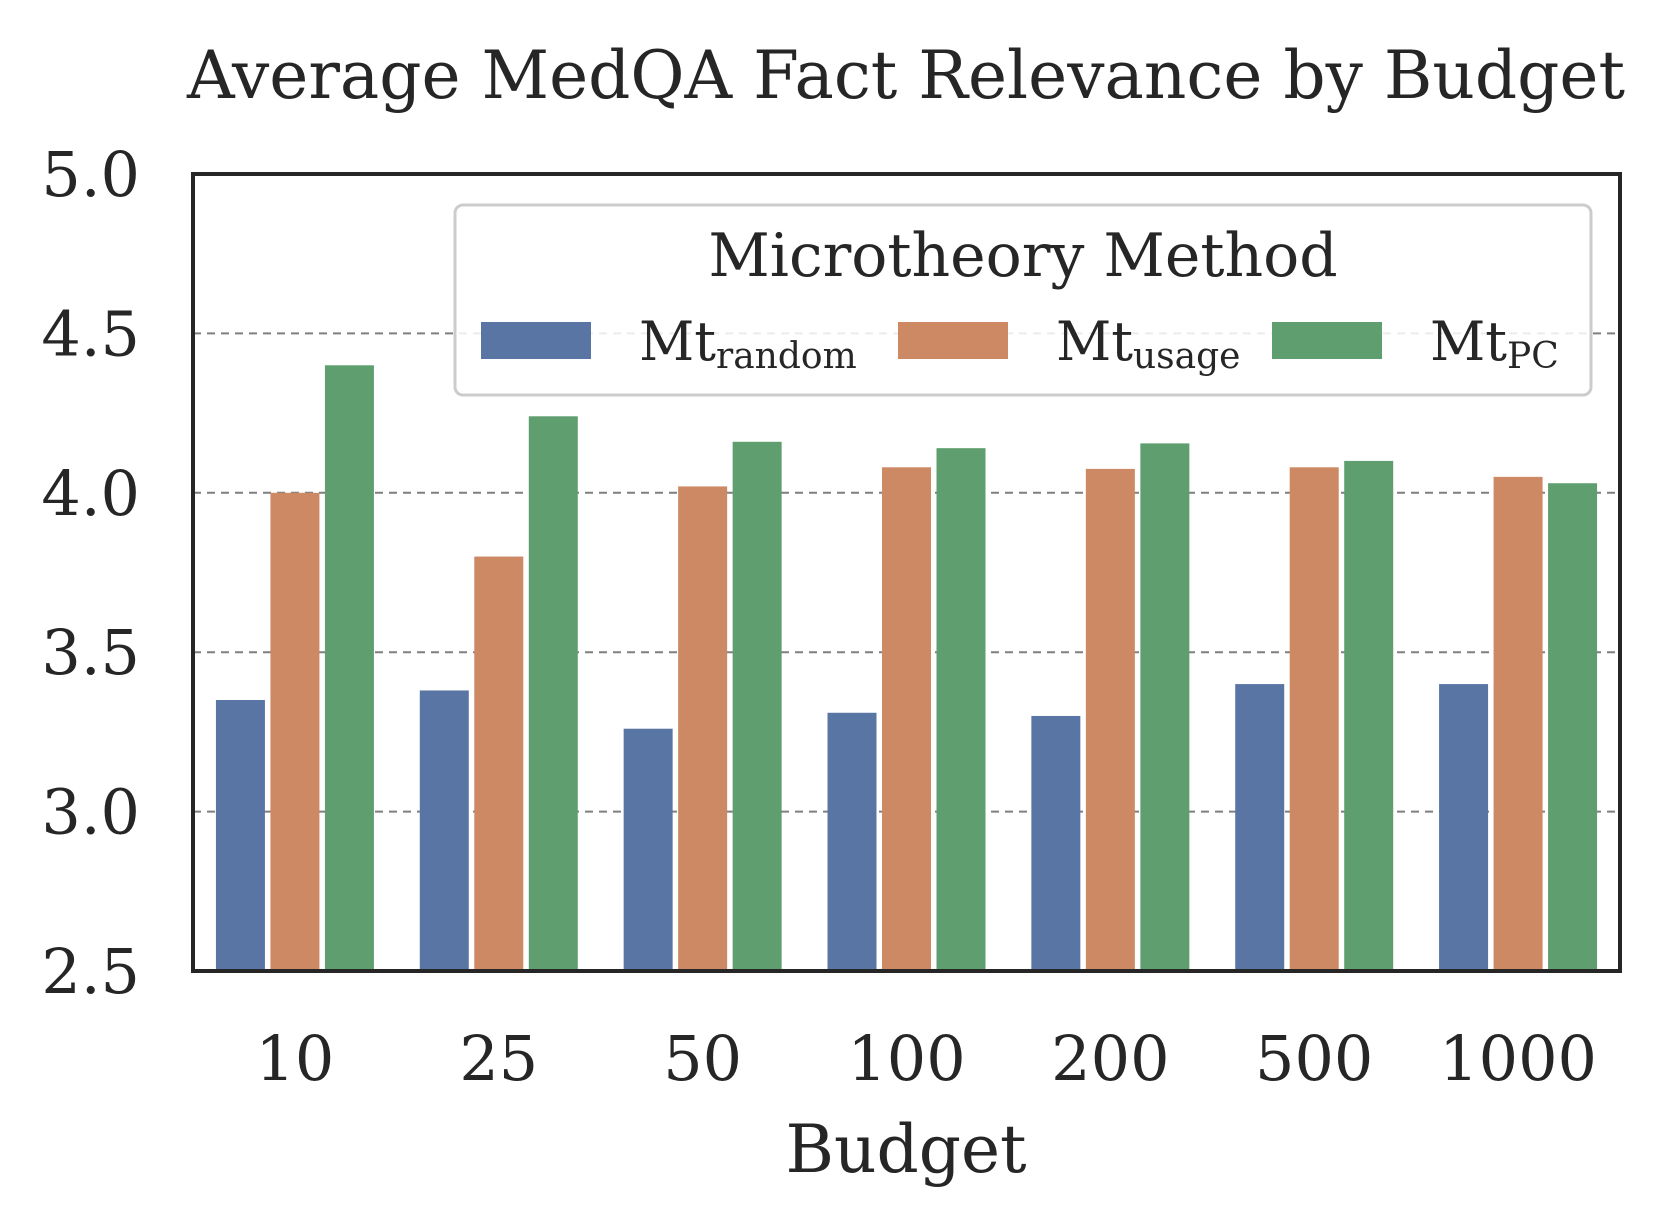 The image size is (1660, 1228). I want to click on legend-swatch-PC, so click(1327, 340).